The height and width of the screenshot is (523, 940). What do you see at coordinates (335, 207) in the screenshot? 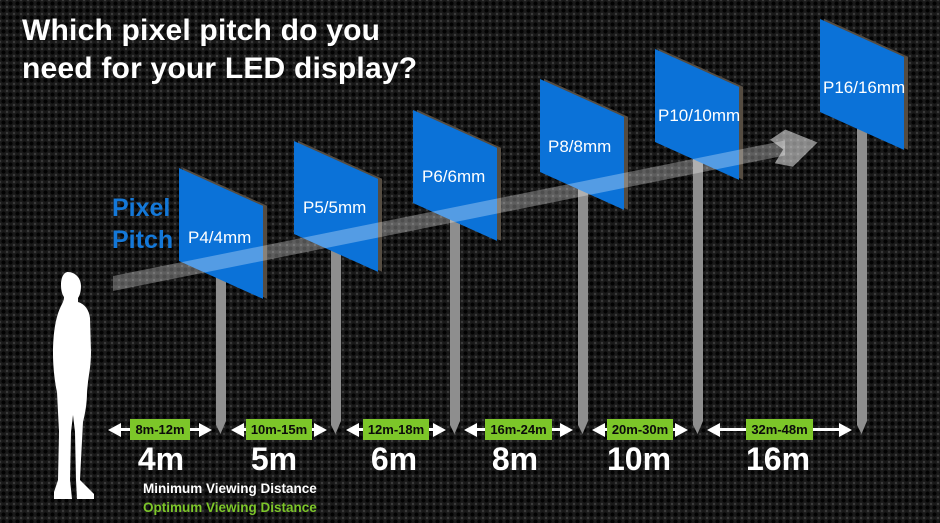
I see `panel-label-p5: P5/5mm` at bounding box center [335, 207].